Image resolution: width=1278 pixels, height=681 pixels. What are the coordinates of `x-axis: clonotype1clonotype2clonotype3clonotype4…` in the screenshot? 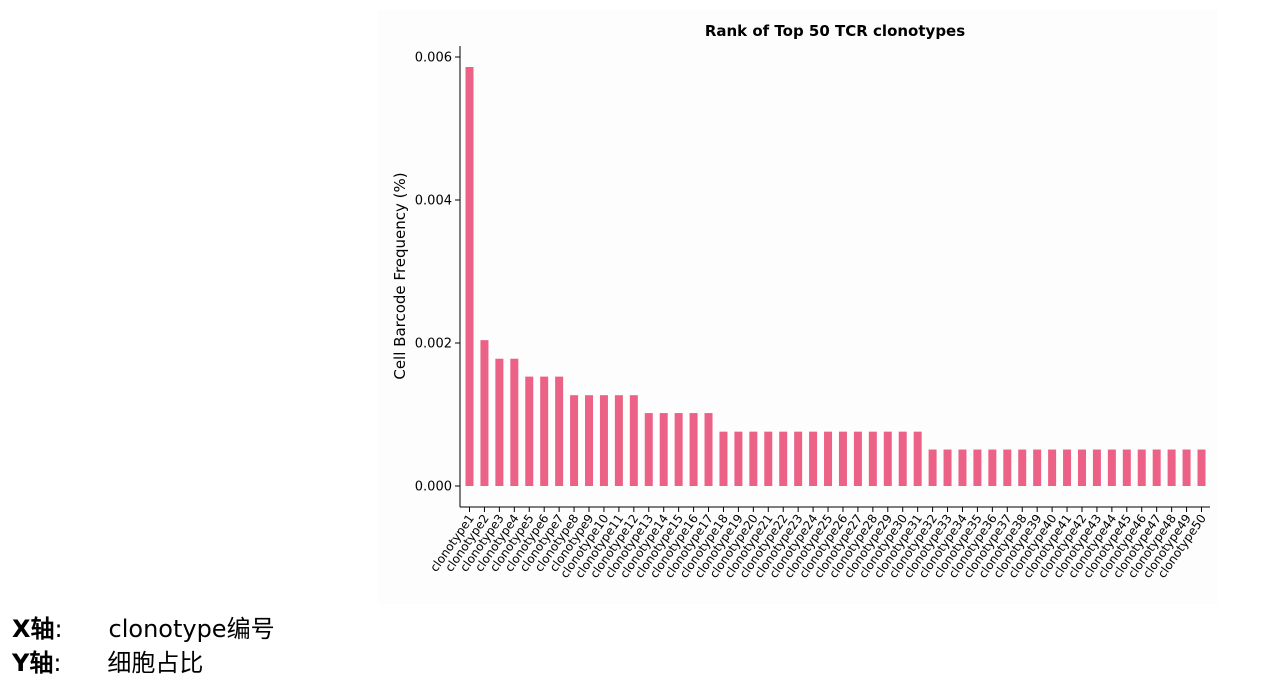 It's located at (818, 544).